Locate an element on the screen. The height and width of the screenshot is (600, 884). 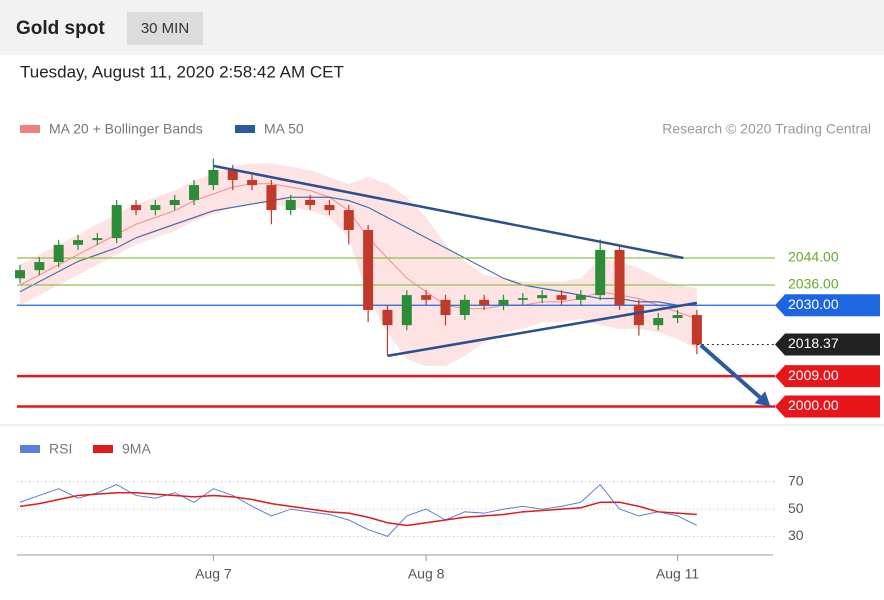
forecast-arrow is located at coordinates (730, 371).